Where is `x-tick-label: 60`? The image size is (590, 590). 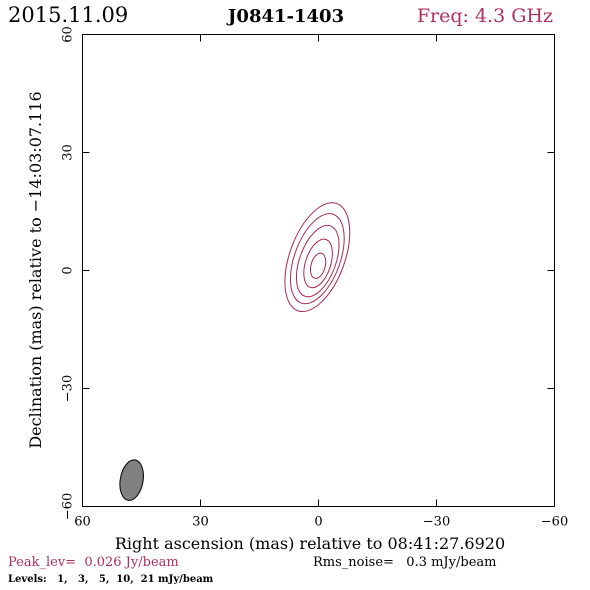 x-tick-label: 60 is located at coordinates (82, 522).